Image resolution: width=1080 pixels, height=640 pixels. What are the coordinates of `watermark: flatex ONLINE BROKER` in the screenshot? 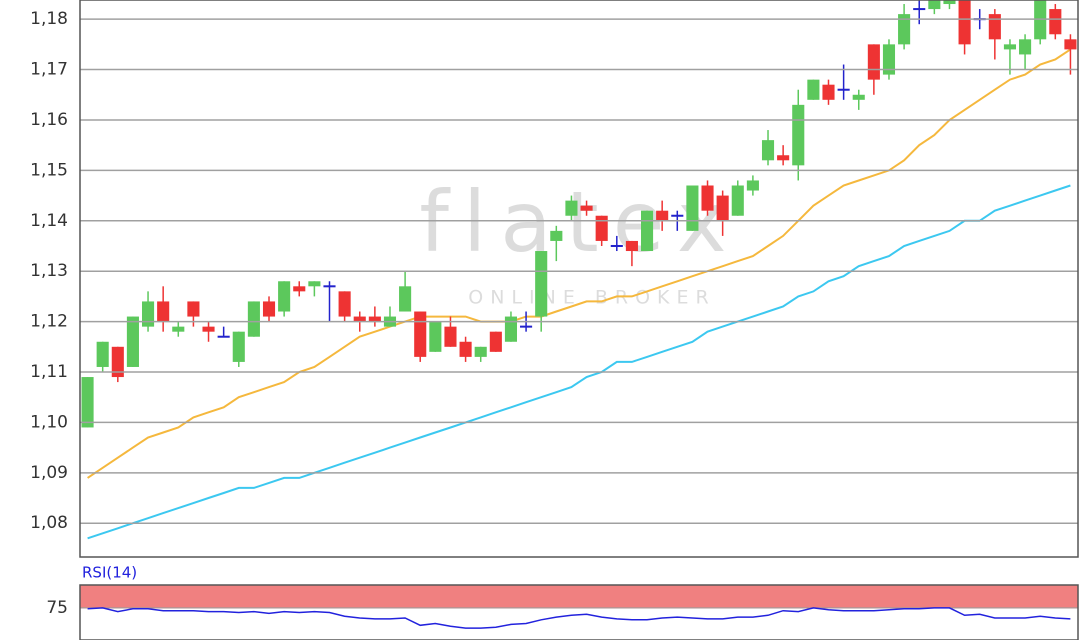 It's located at (579, 241).